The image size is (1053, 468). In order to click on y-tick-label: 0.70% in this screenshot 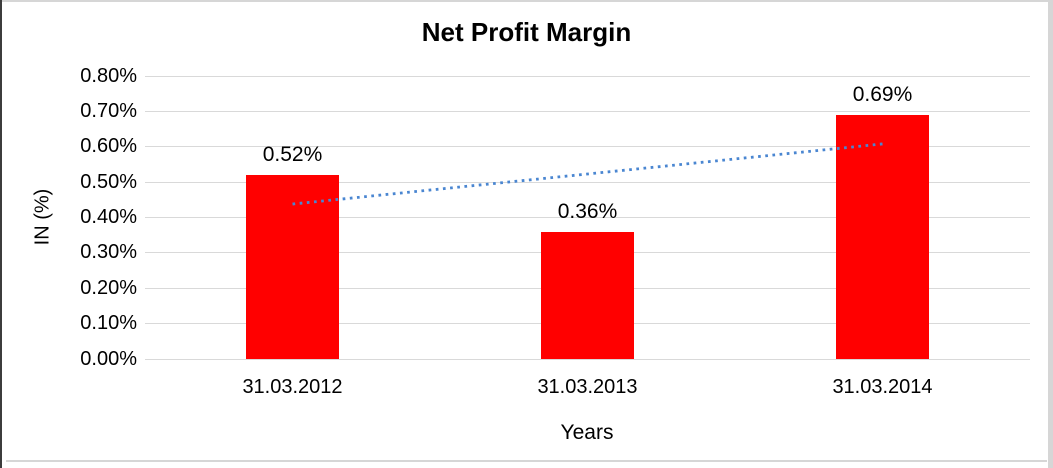, I will do `click(108, 110)`.